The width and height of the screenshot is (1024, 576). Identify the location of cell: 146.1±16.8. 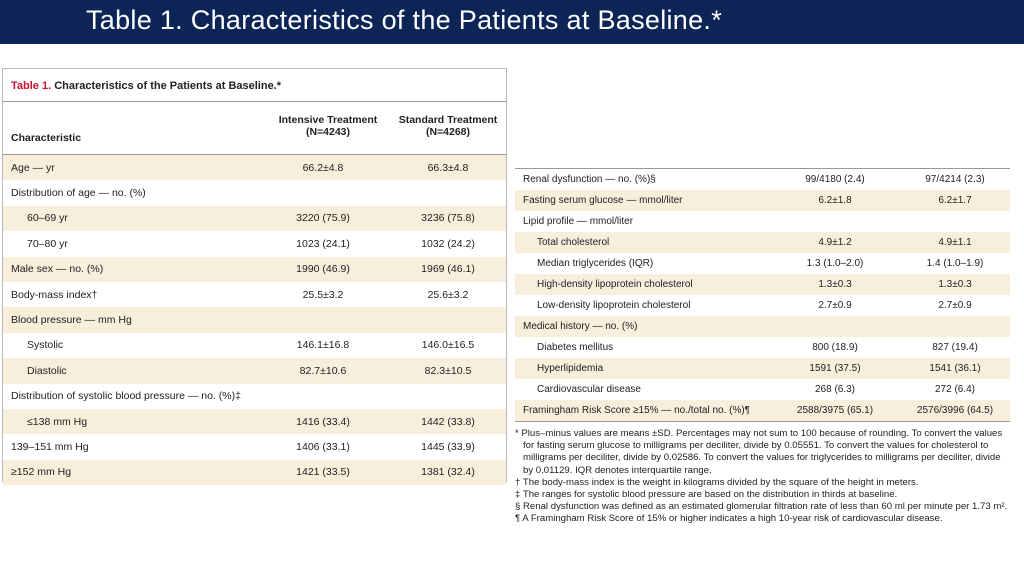
(323, 345).